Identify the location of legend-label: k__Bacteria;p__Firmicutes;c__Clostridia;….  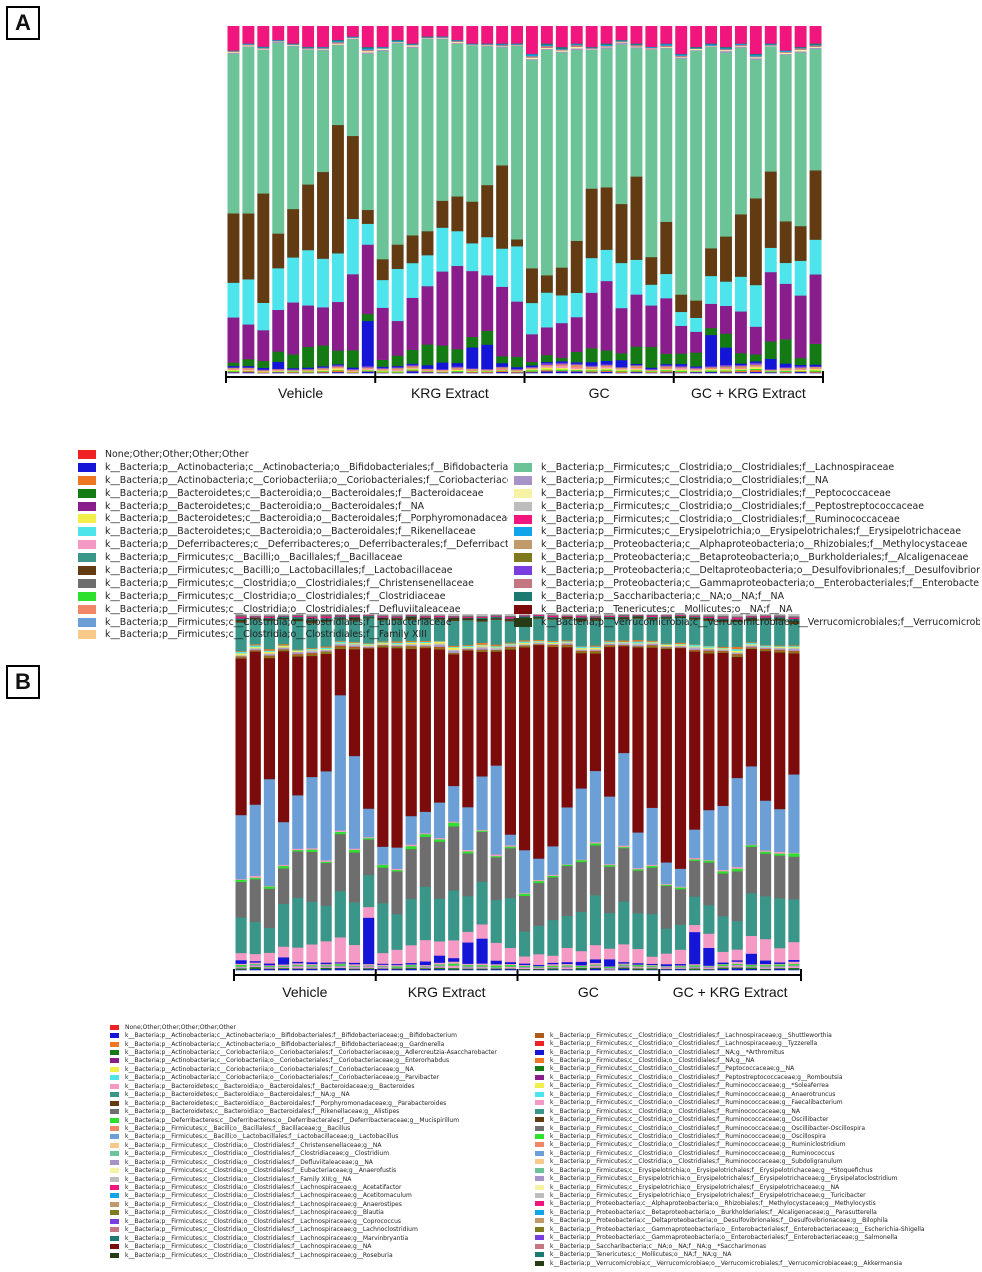
(672, 1069).